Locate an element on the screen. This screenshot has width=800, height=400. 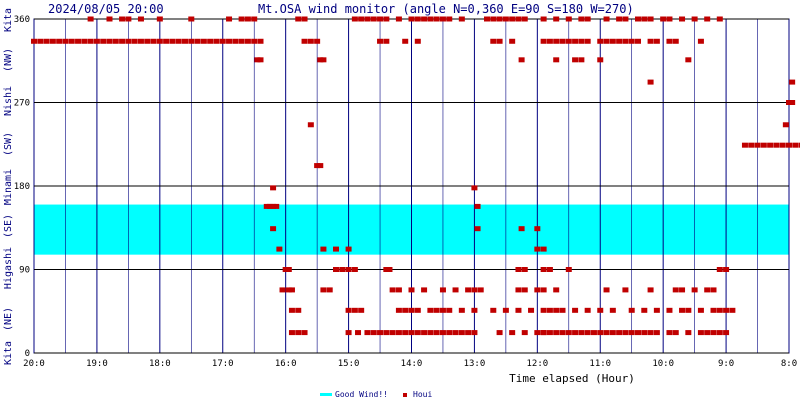
y-tick-label: 90 is located at coordinates (24, 271).